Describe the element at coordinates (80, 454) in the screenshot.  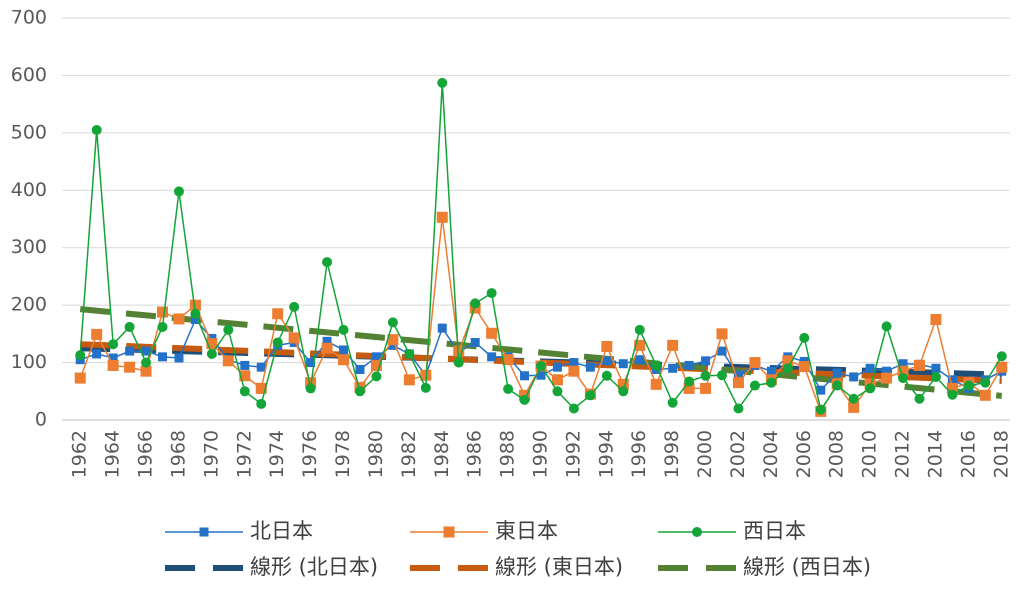
I see `x-tick-label: 1962` at that location.